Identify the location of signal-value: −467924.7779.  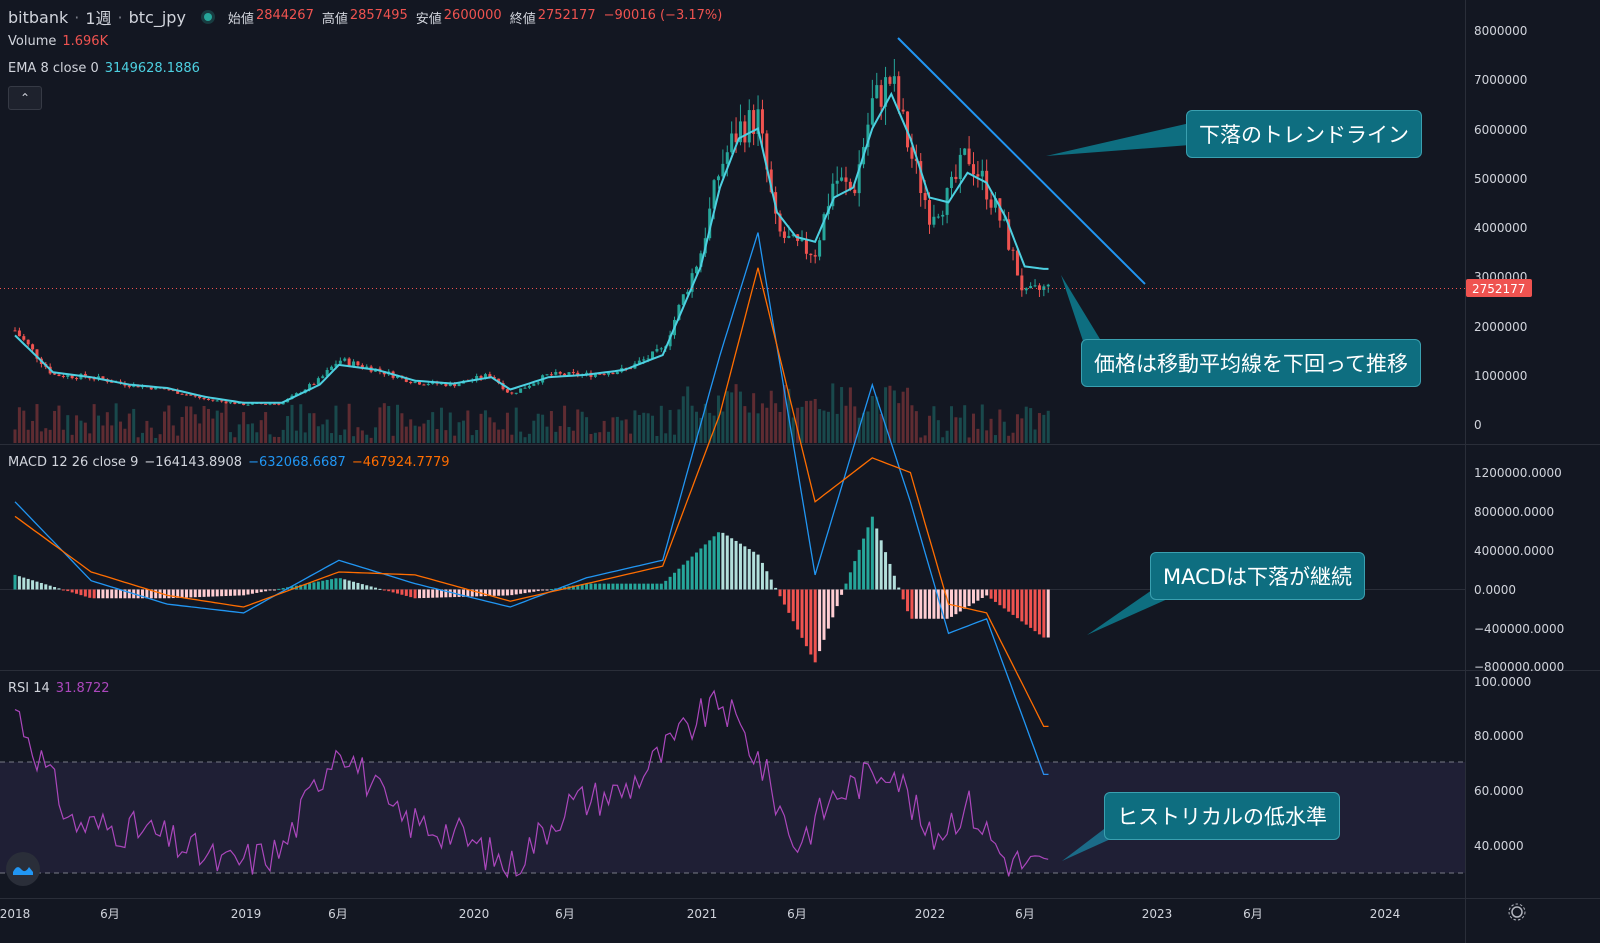
(400, 462).